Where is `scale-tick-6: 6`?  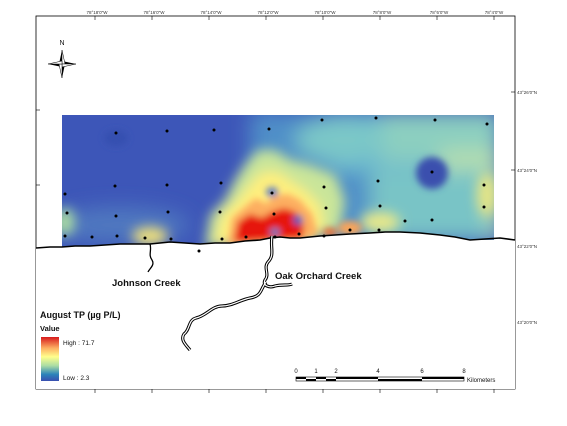 scale-tick-6: 6 is located at coordinates (422, 372).